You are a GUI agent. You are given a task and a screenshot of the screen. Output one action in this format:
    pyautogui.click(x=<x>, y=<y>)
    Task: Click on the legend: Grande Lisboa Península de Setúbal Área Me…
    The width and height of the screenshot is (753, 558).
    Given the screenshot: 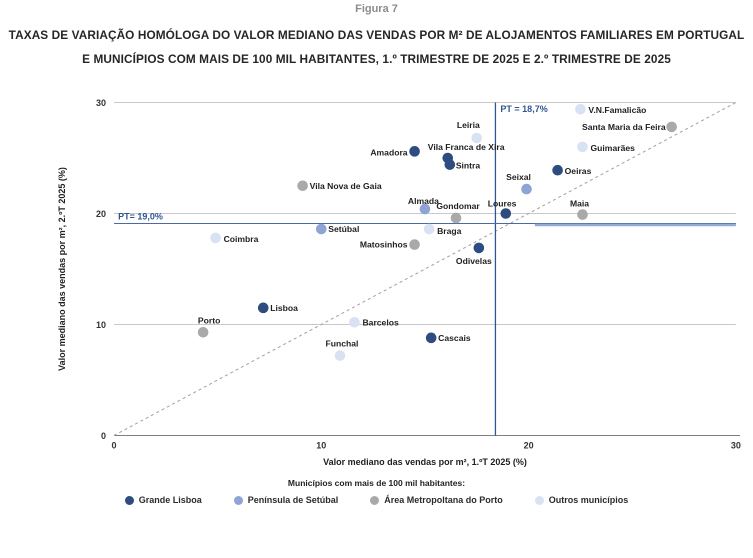 What is the action you would take?
    pyautogui.click(x=376, y=500)
    